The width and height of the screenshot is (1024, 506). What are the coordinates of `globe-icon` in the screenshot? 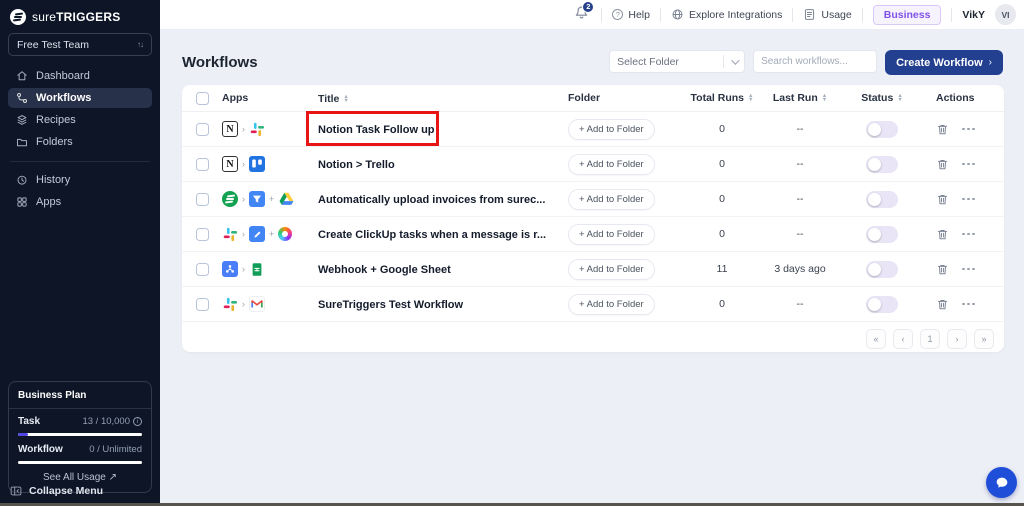 It's located at (677, 14).